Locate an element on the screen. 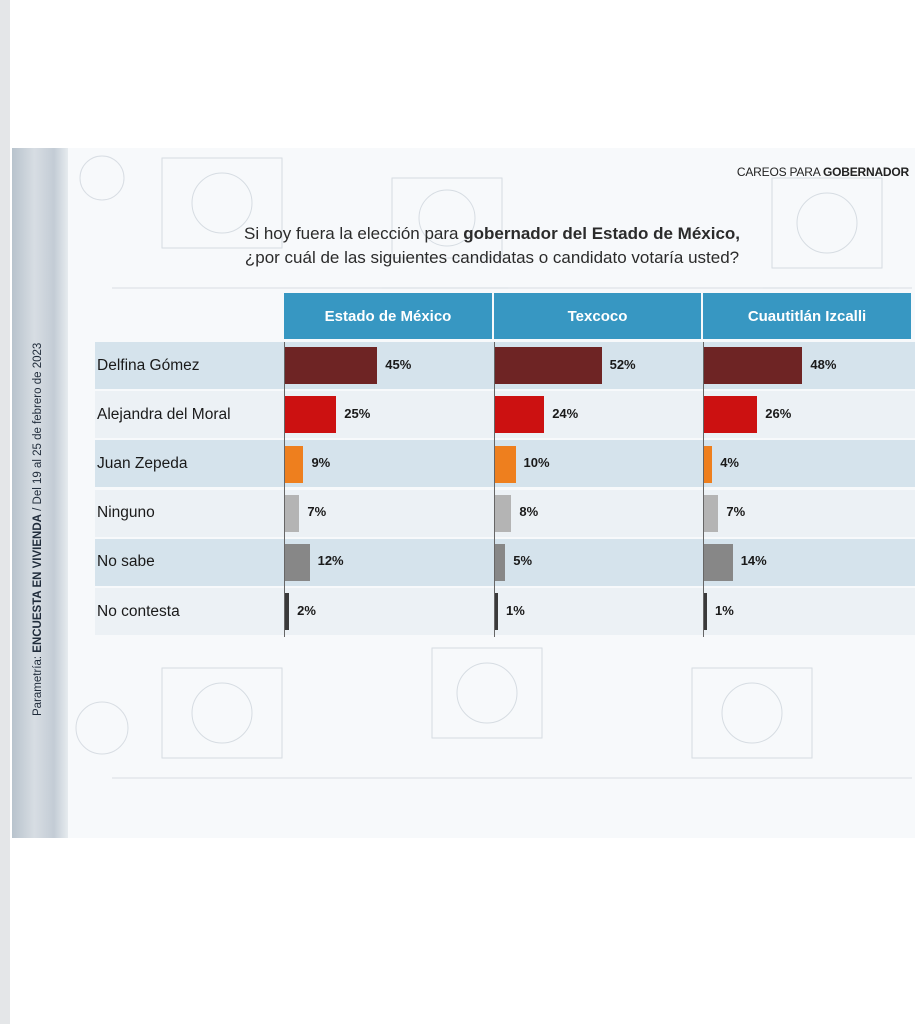  row-background is located at coordinates (505, 611).